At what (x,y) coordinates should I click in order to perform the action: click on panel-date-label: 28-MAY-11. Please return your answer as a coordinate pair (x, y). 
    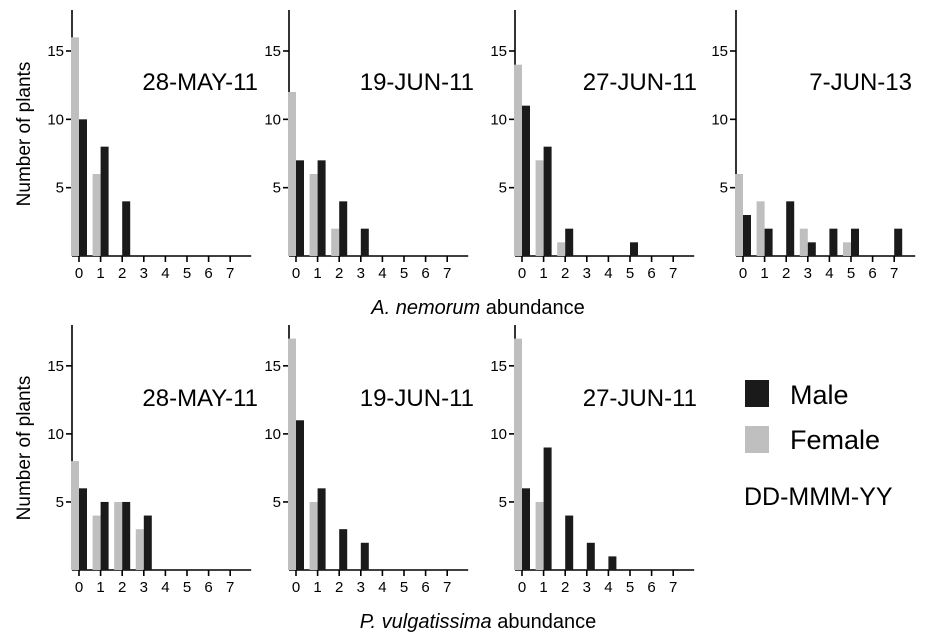
    Looking at the image, I should click on (200, 398).